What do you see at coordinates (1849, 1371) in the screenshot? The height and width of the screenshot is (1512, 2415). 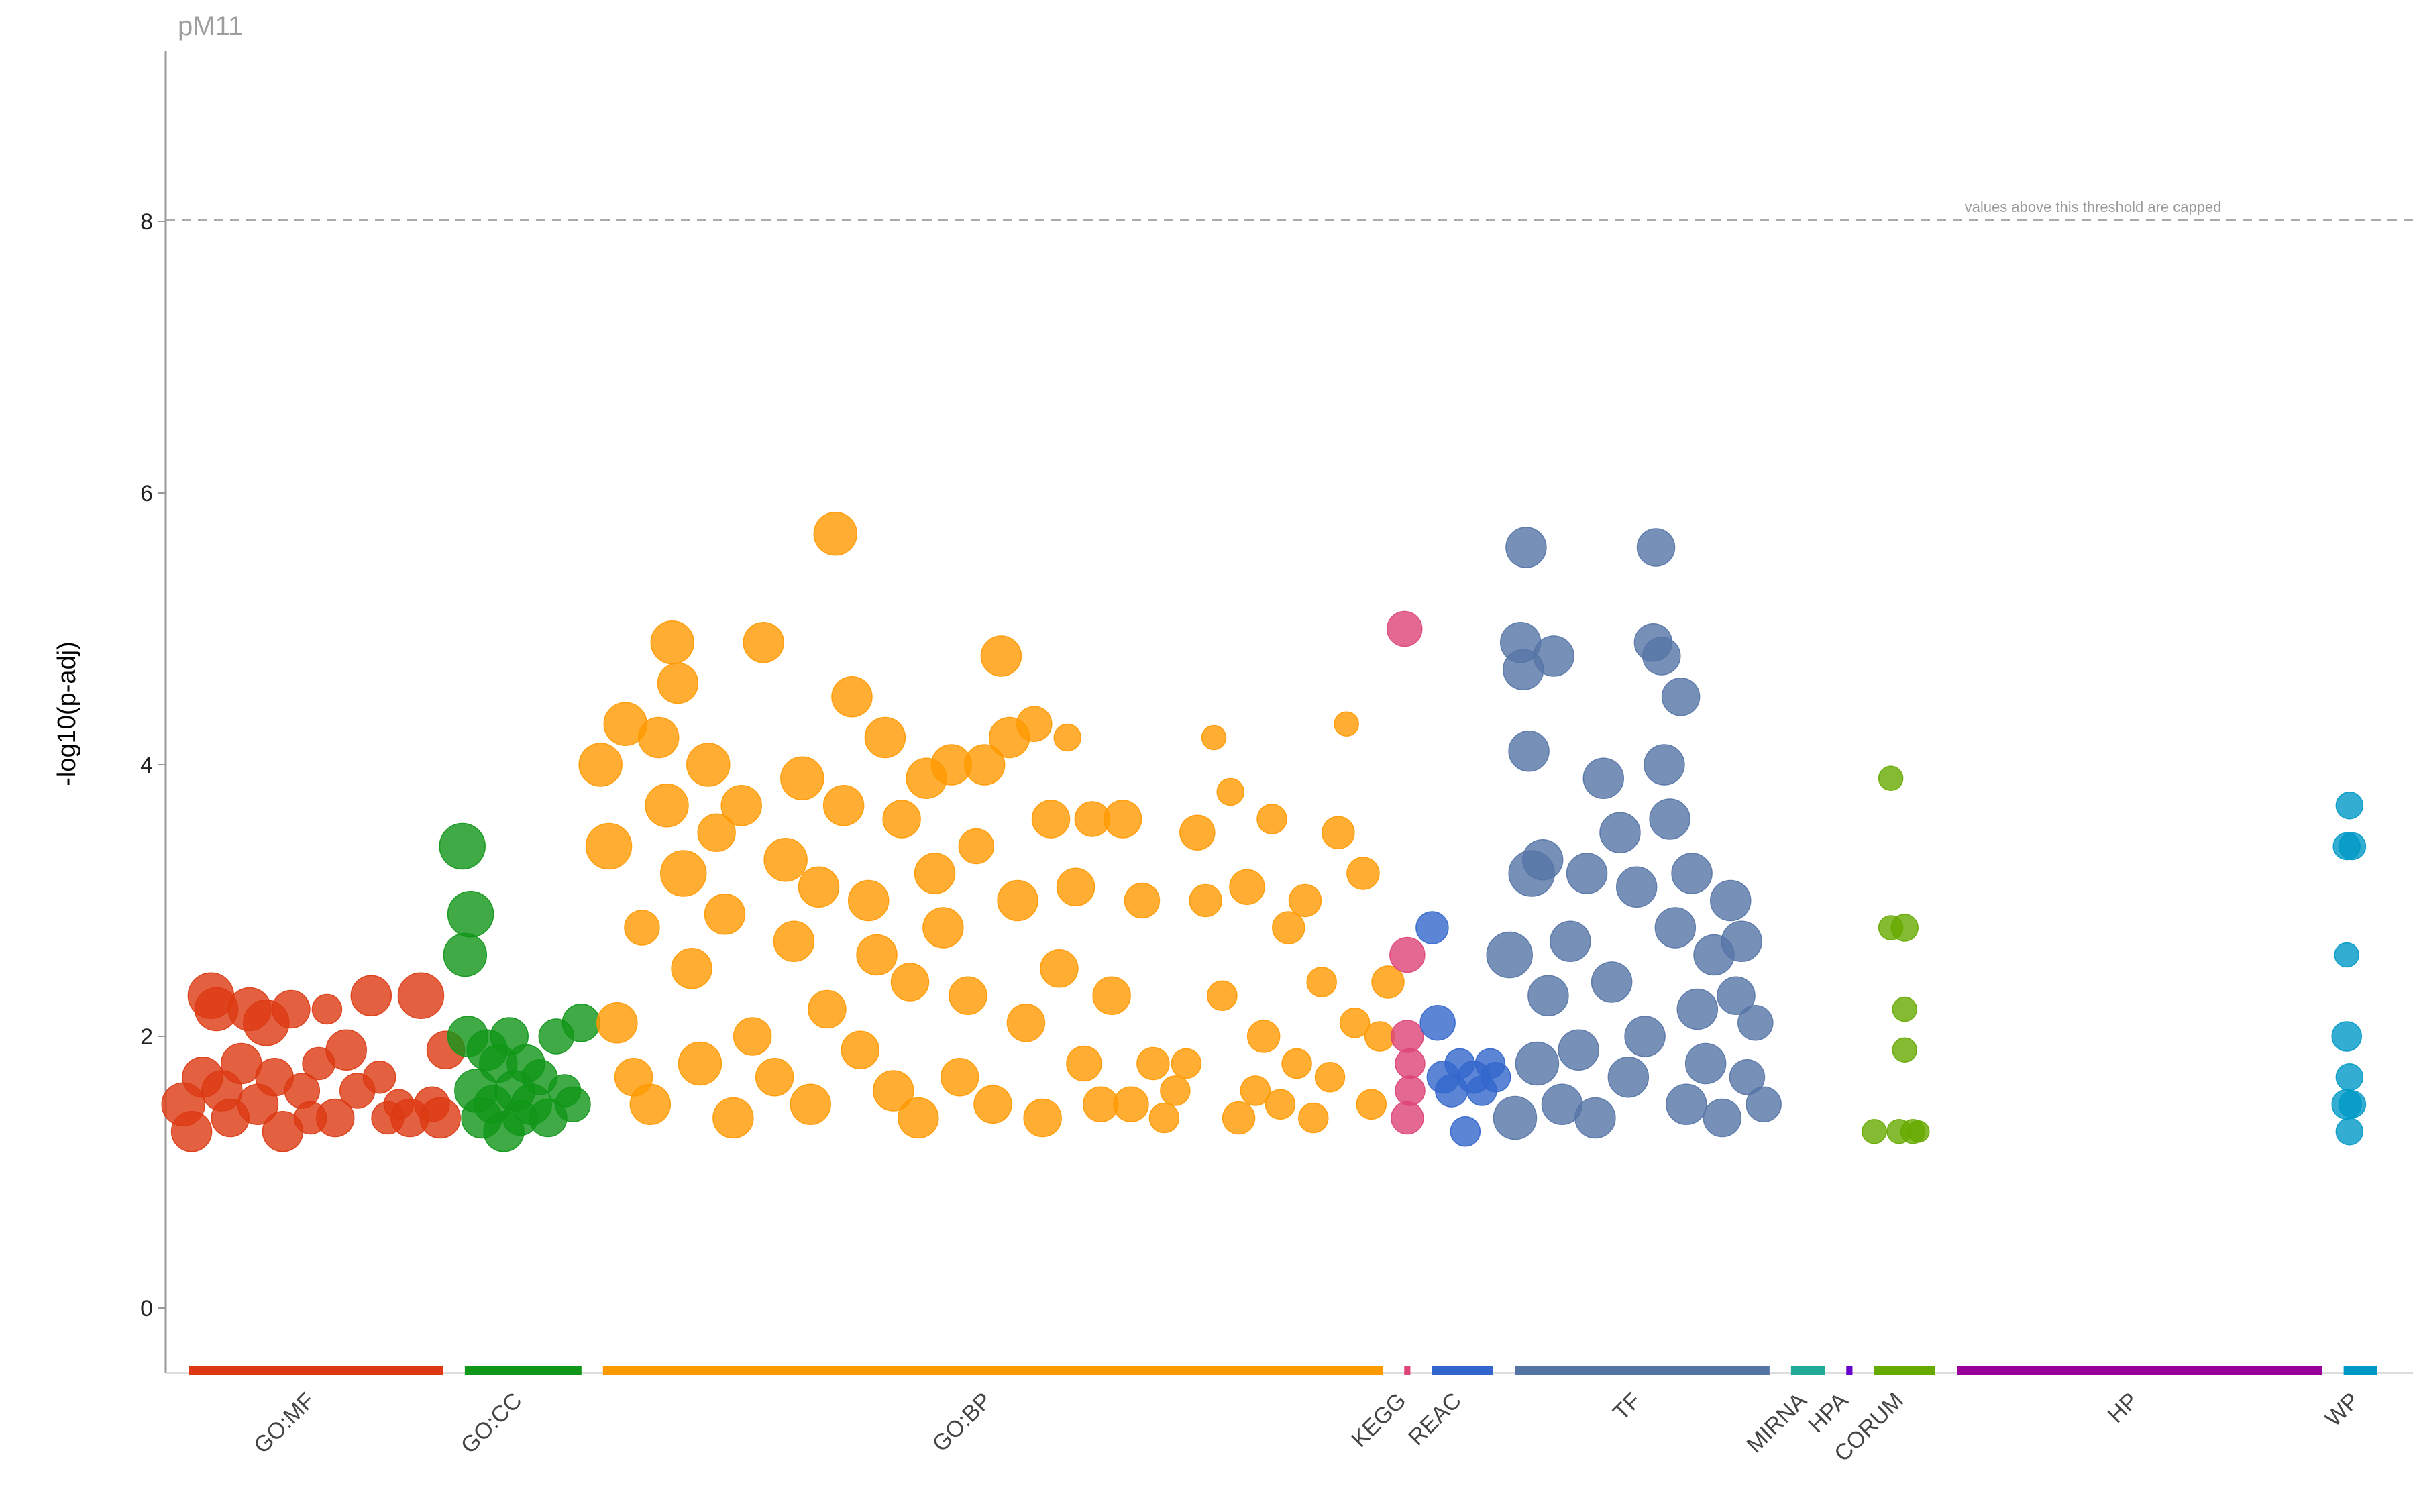 I see `source-bar-hpa` at bounding box center [1849, 1371].